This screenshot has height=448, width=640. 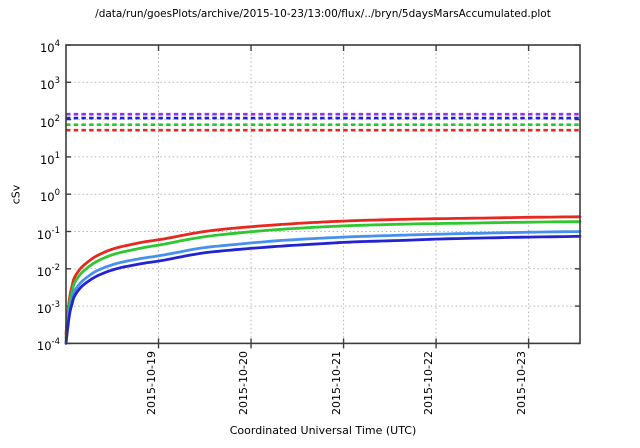 I want to click on y-tick-label: 10³, so click(x=49, y=84).